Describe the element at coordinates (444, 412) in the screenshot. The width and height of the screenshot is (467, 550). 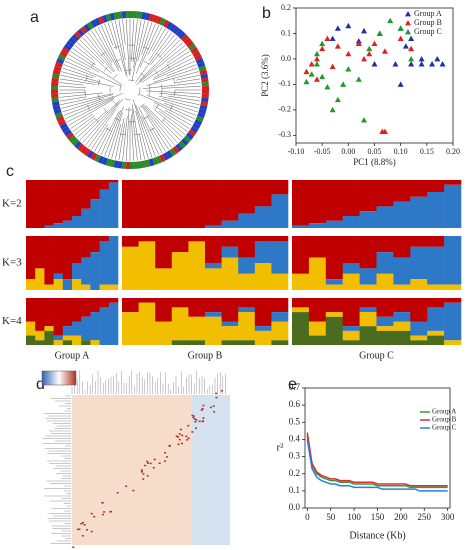
I see `legend-label: Group A` at that location.